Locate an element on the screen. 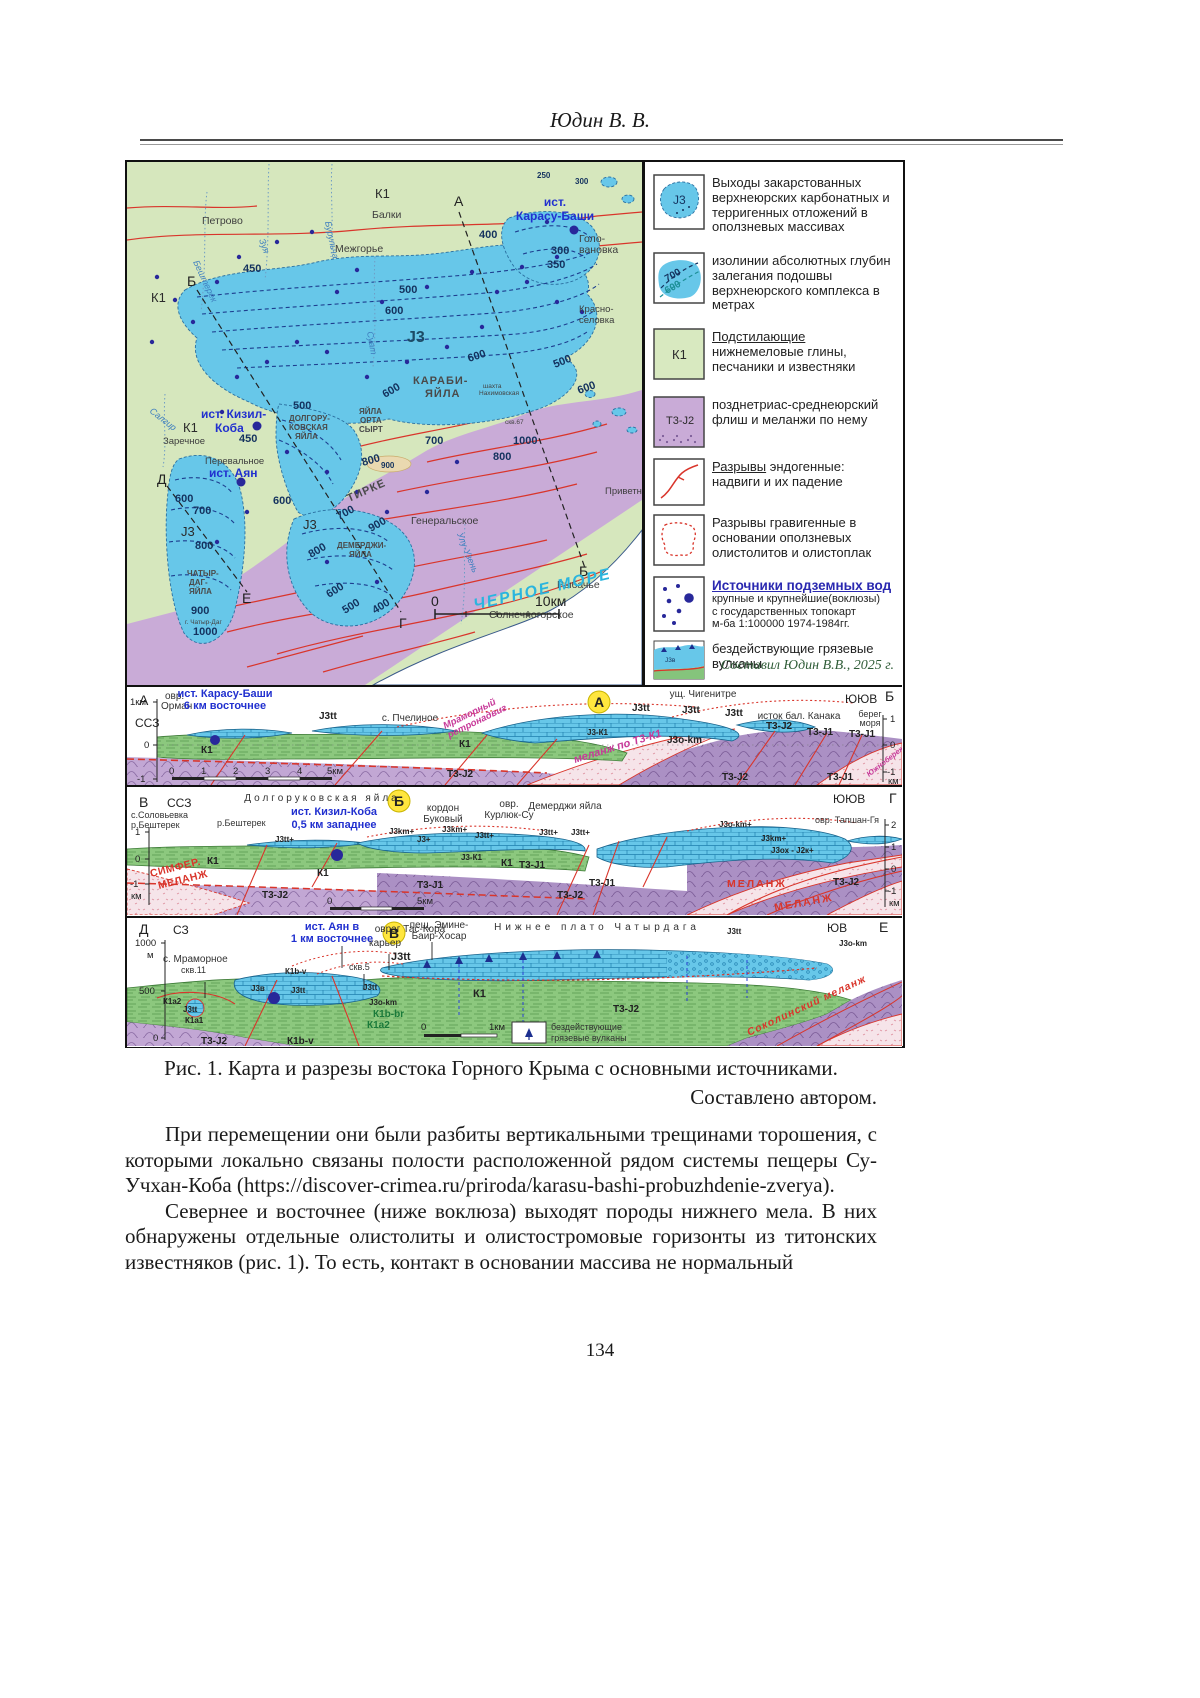 The width and height of the screenshot is (1200, 1698). spring-dots is located at coordinates (367, 402).